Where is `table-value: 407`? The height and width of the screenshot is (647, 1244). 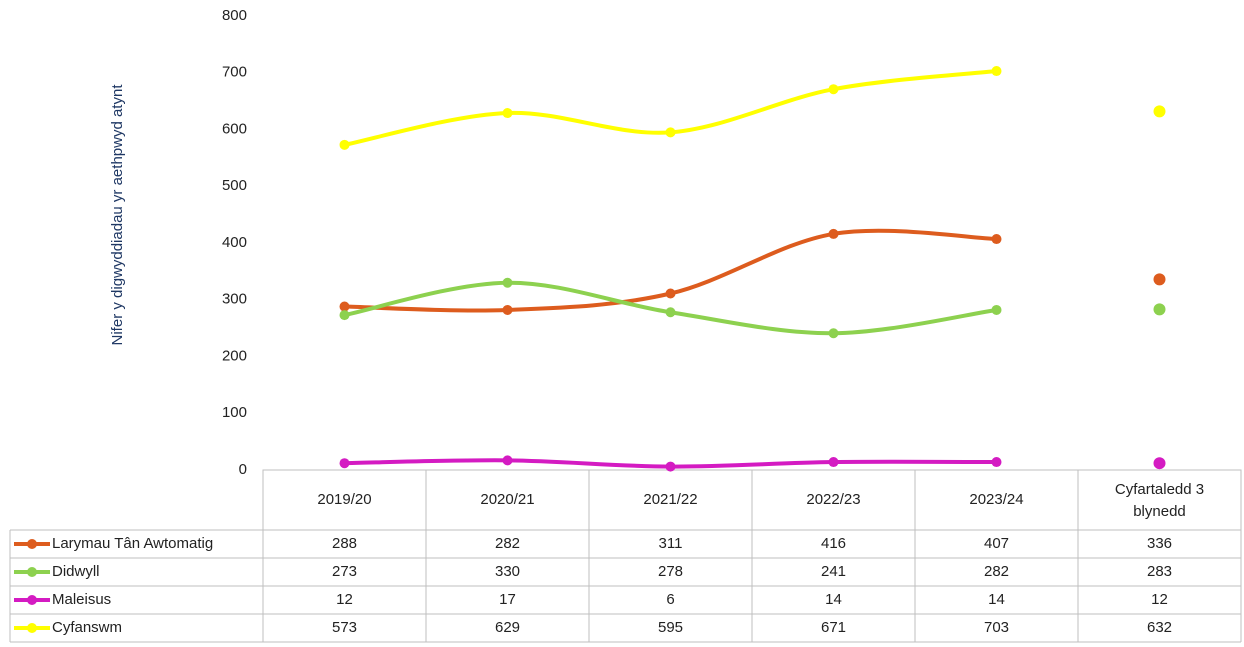
table-value: 407 is located at coordinates (996, 543).